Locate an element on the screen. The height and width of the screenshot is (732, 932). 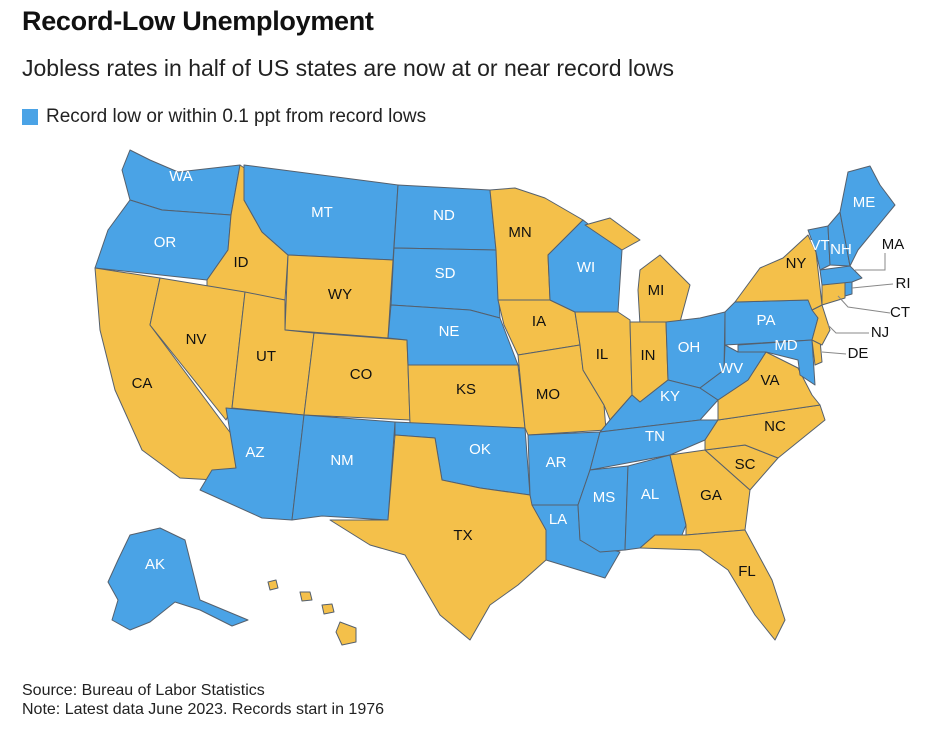
state-label-wv: WV is located at coordinates (731, 368).